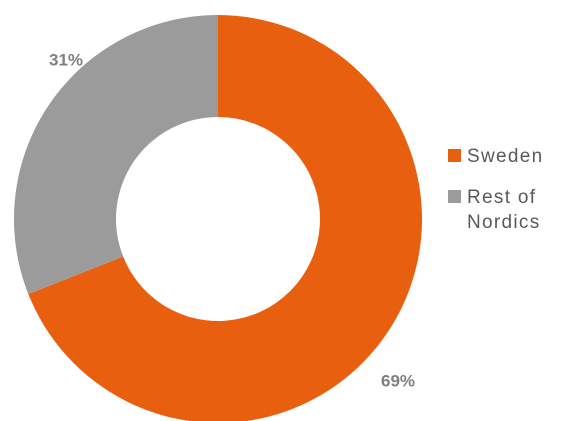 This screenshot has width=565, height=421. I want to click on data-label-sweden: 69%, so click(398, 380).